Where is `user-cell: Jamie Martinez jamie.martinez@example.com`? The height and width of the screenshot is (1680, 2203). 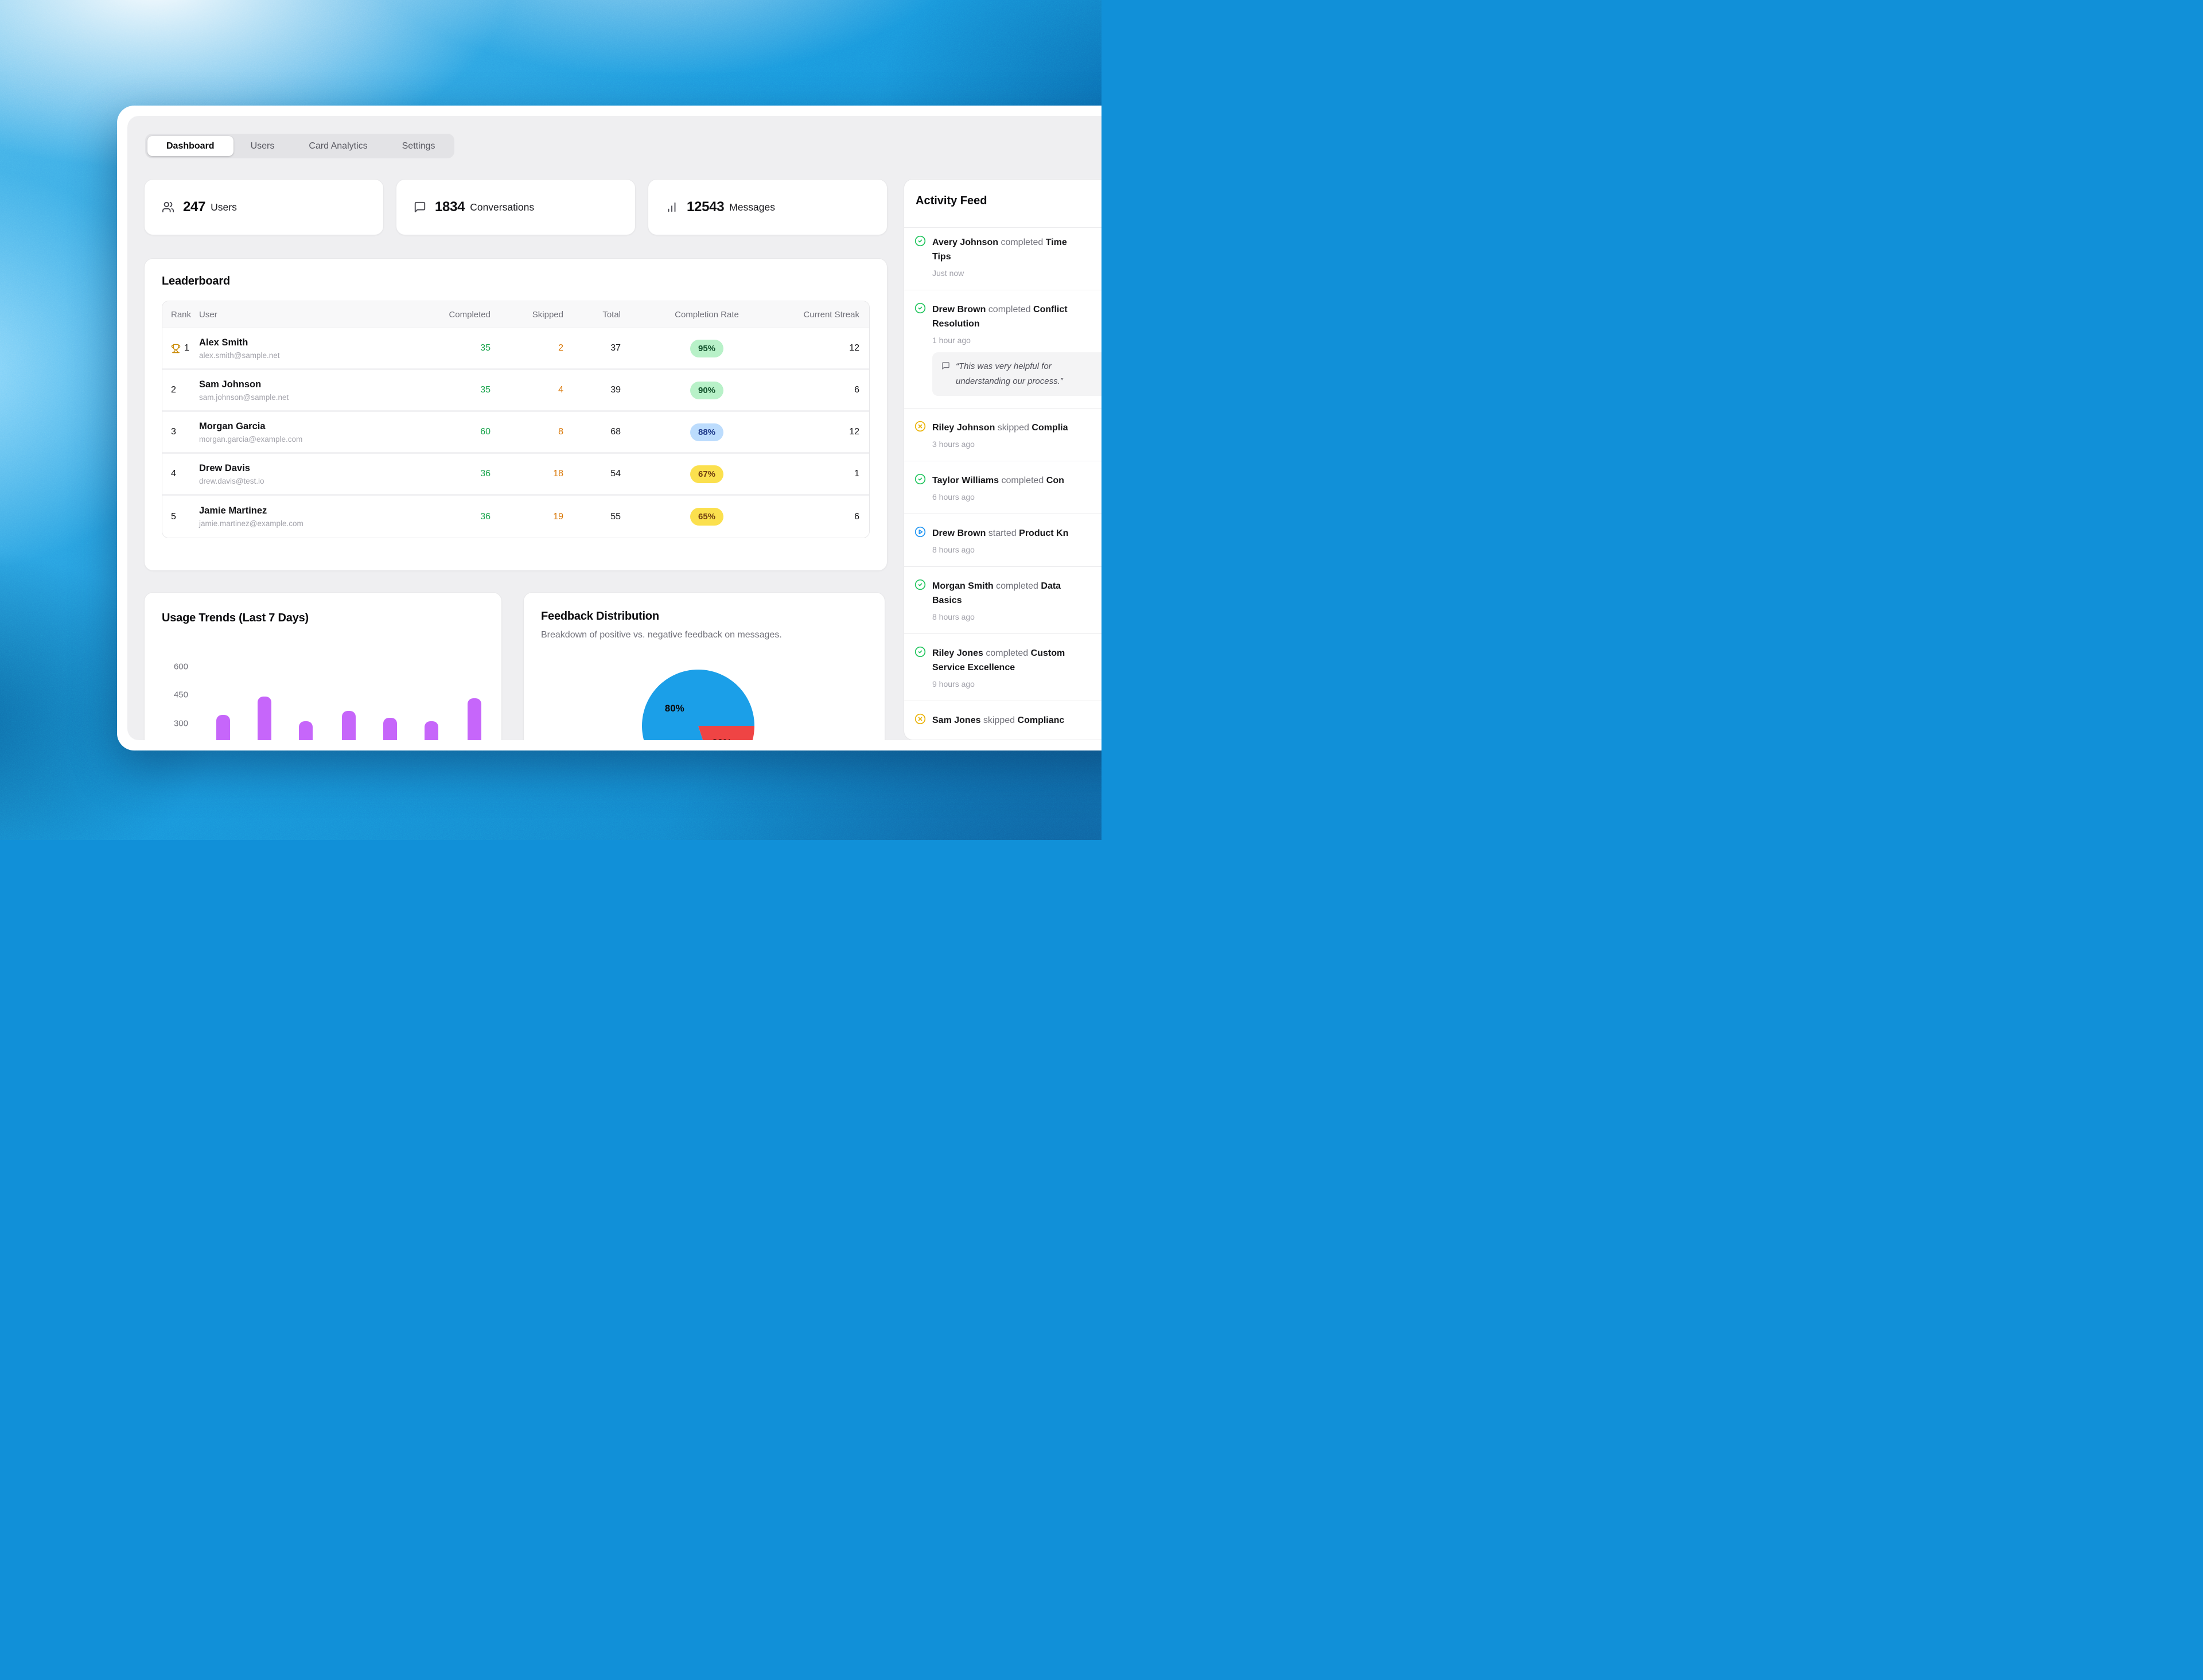 user-cell: Jamie Martinez jamie.martinez@example.com is located at coordinates (308, 516).